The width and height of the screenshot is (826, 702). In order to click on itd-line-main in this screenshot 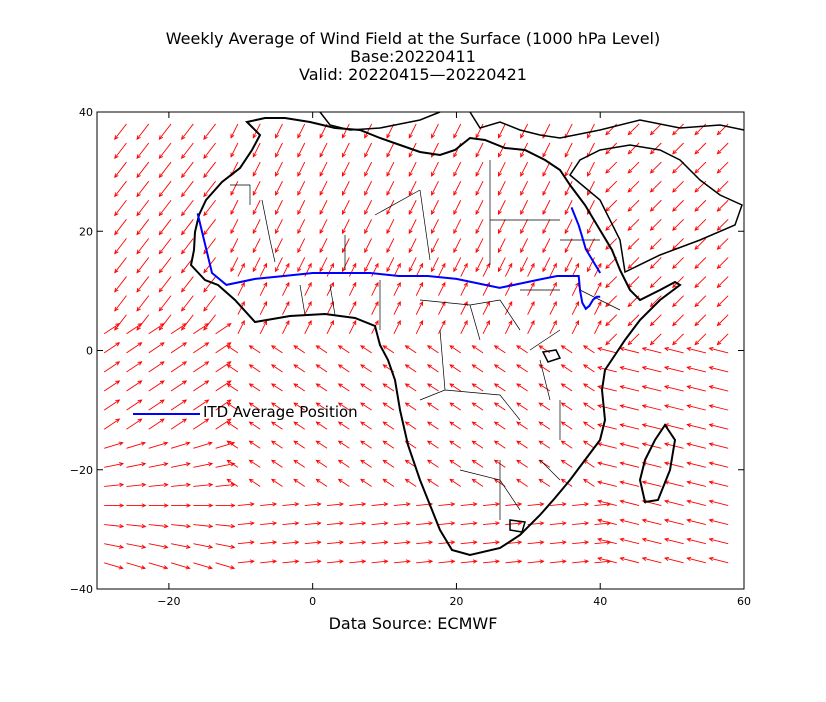, I will do `click(398, 262)`.